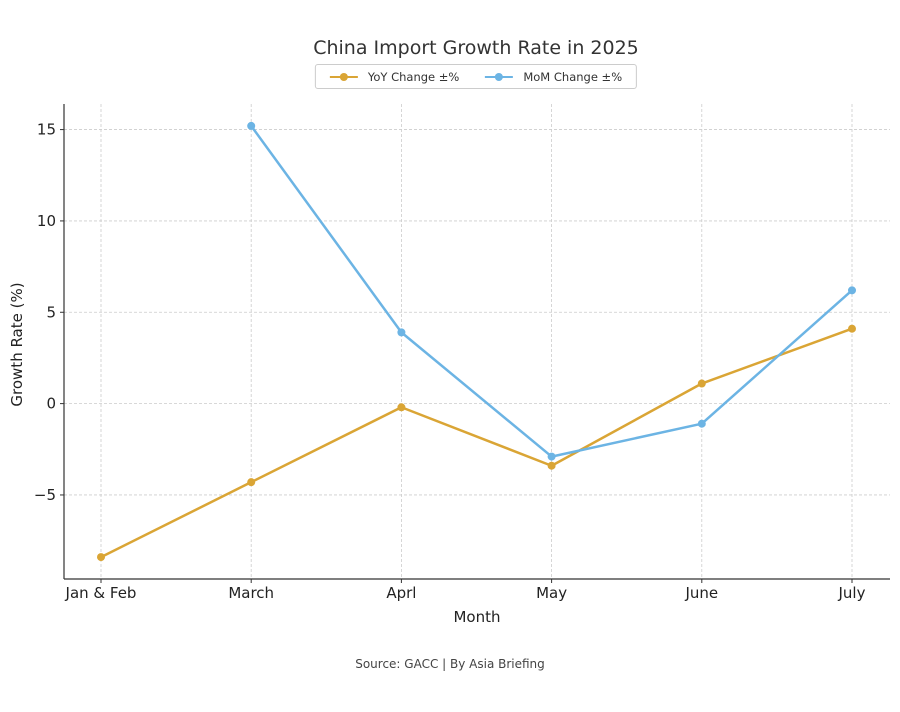  Describe the element at coordinates (401, 593) in the screenshot. I see `x-tick-label: Aprl` at that location.